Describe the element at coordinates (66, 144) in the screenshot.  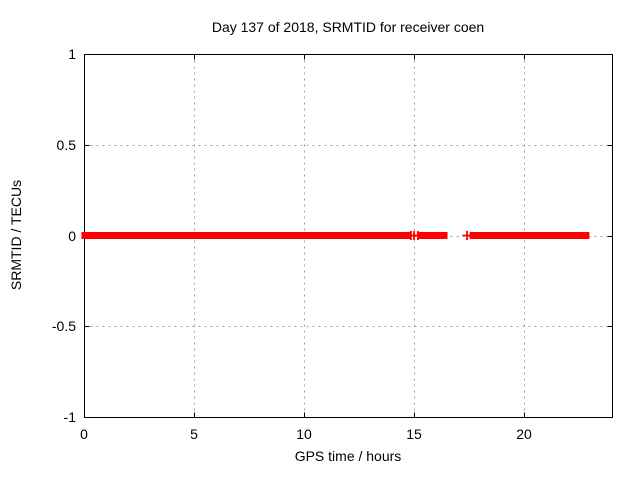
I see `y-tick-label: 0.5` at that location.